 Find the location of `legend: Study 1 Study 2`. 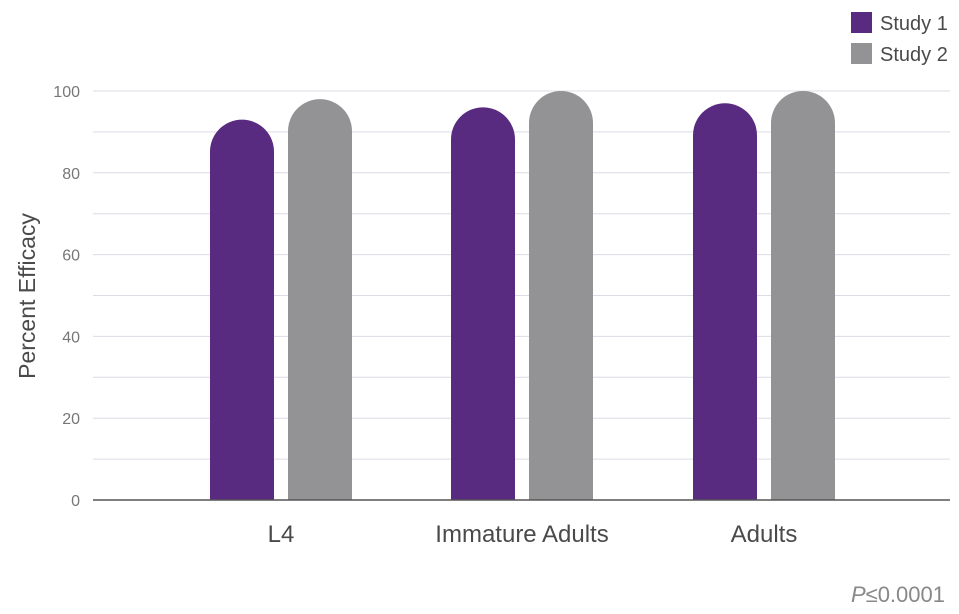

legend: Study 1 Study 2 is located at coordinates (899, 39).